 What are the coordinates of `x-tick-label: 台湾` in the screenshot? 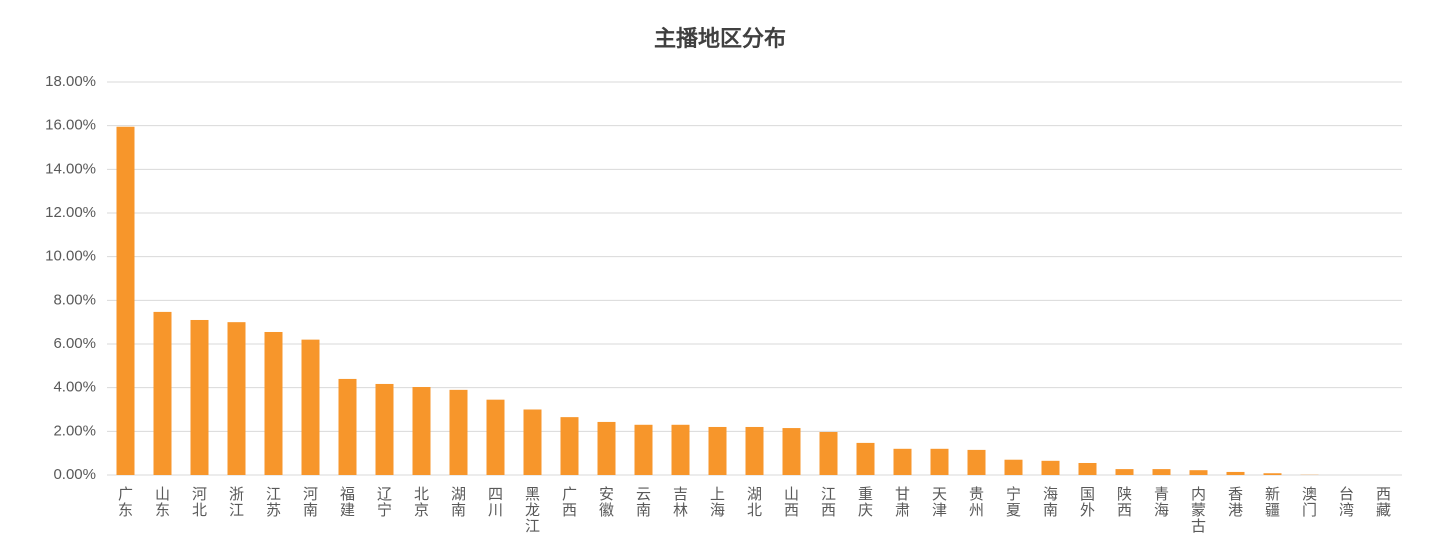 It's located at (1346, 502).